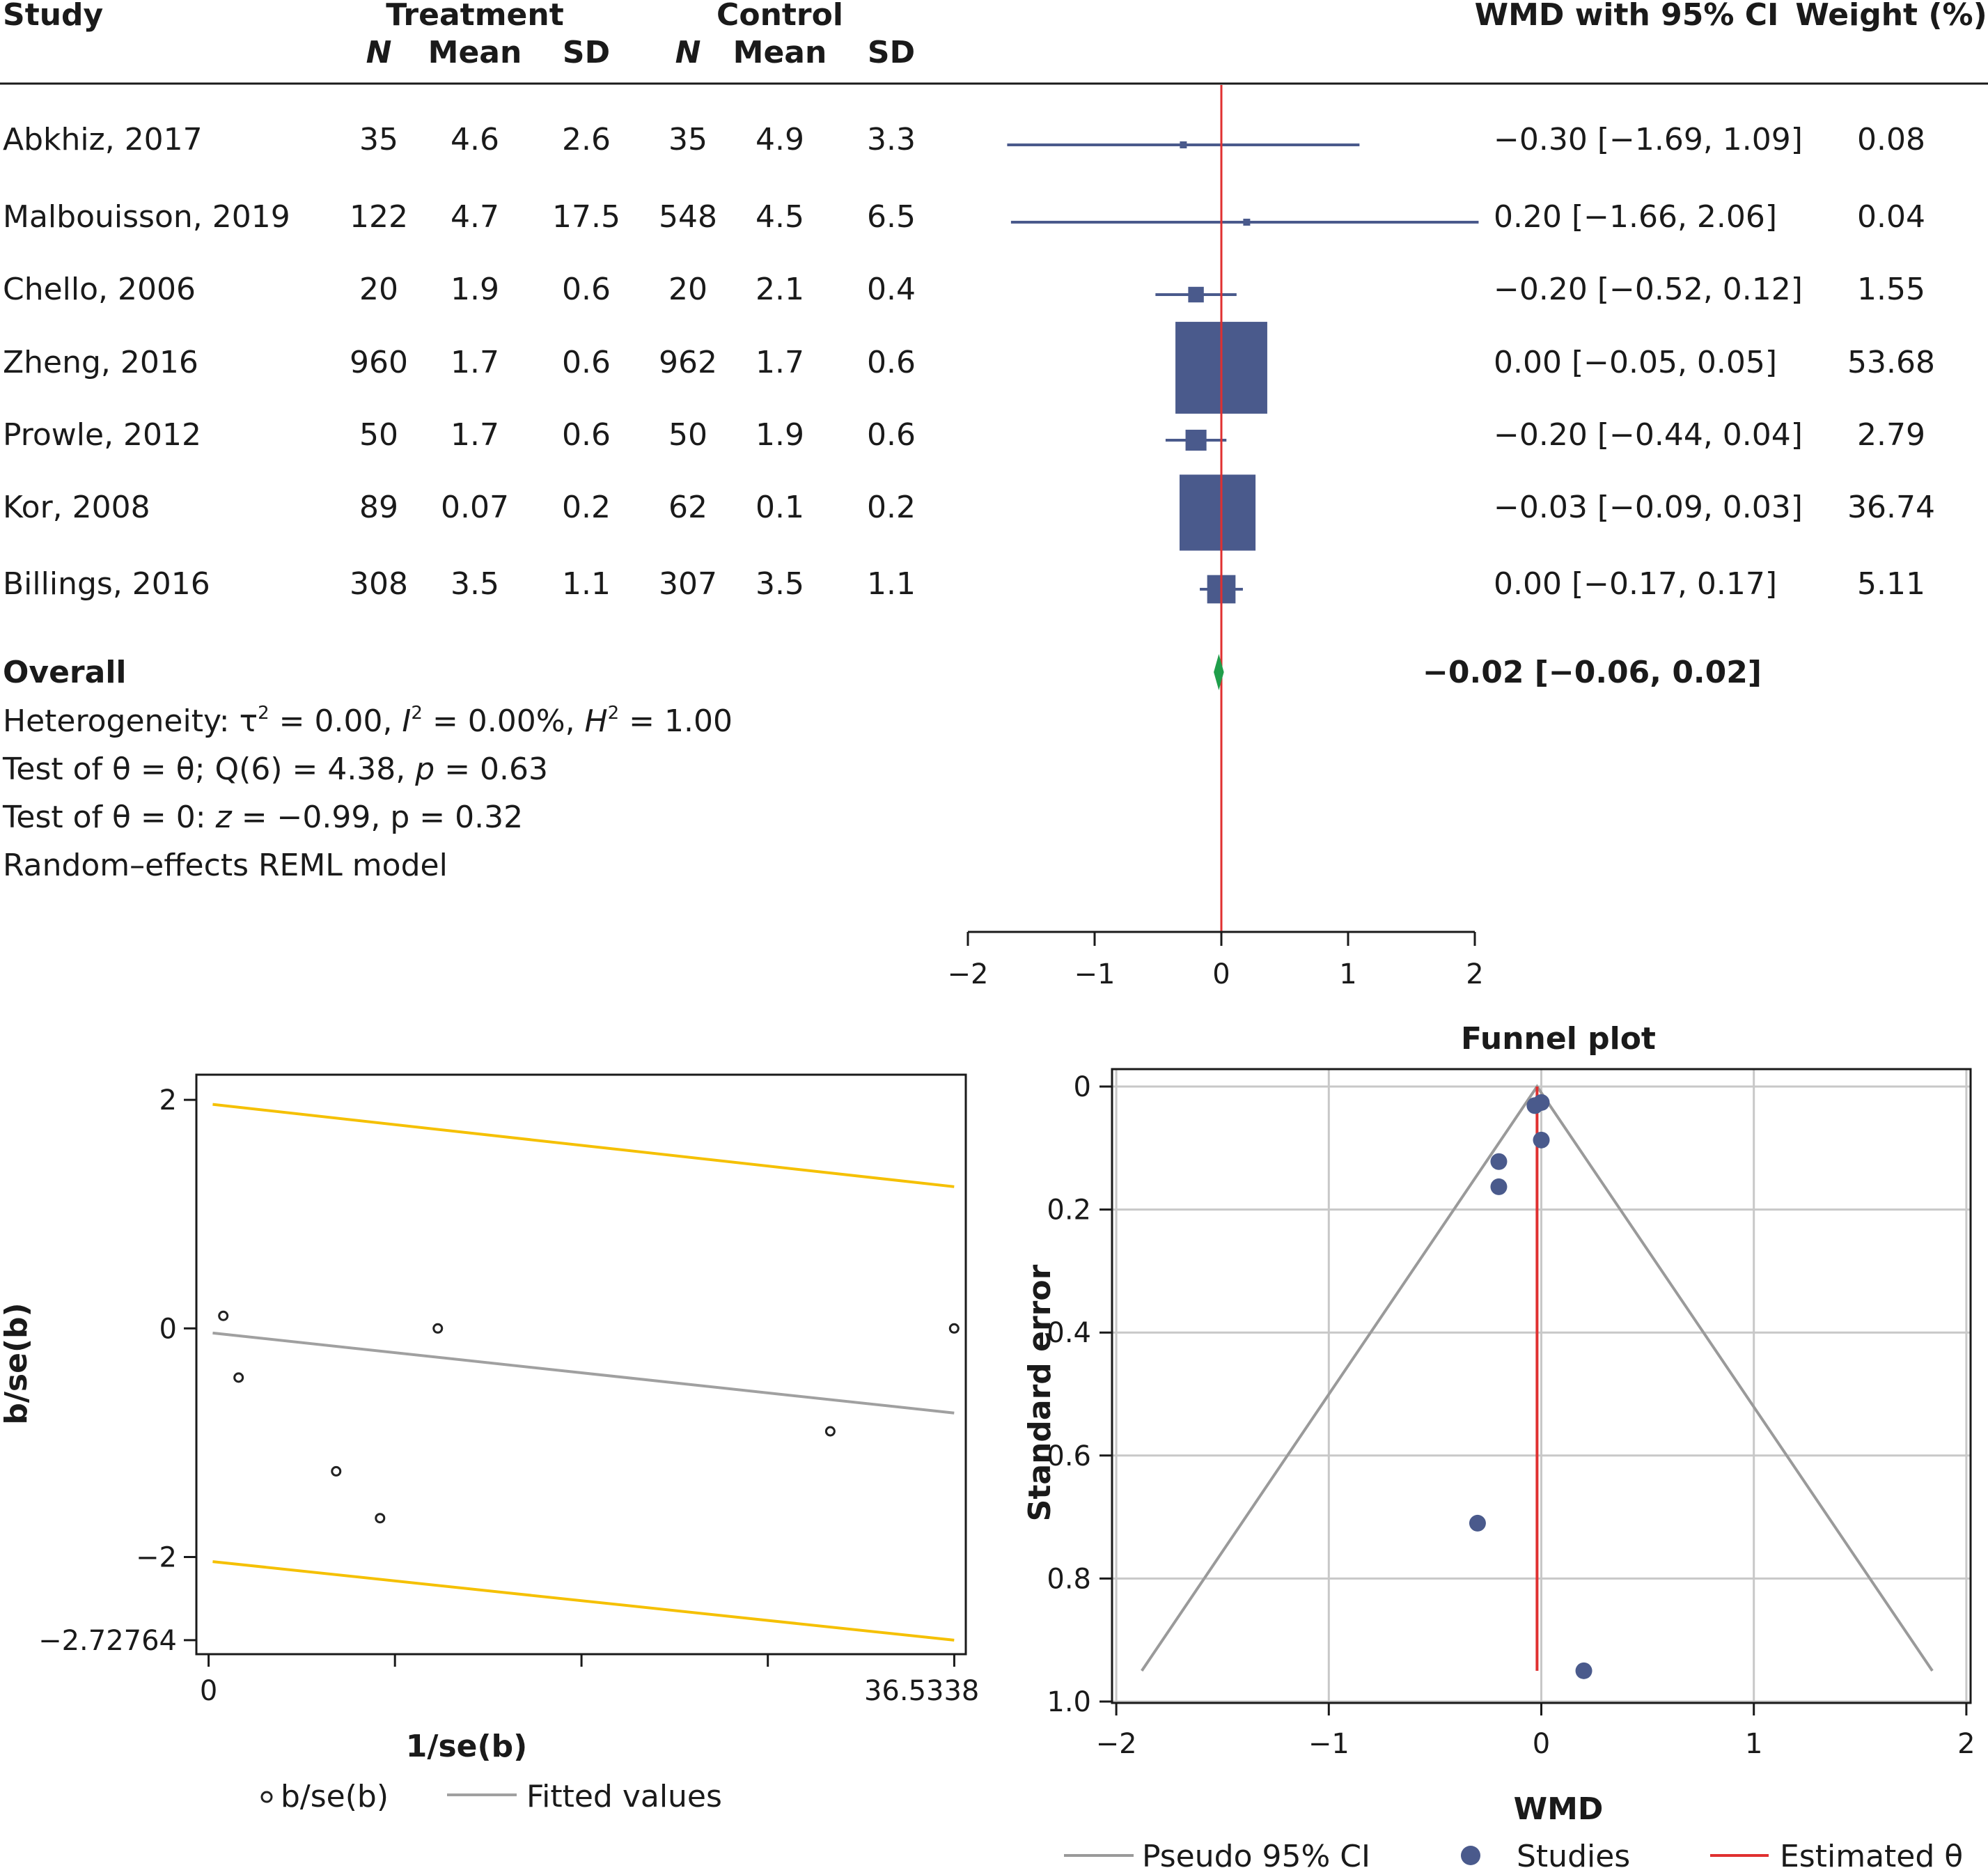 The width and height of the screenshot is (1988, 1868). What do you see at coordinates (892, 217) in the screenshot?
I see `study-c-sd: 6.5` at bounding box center [892, 217].